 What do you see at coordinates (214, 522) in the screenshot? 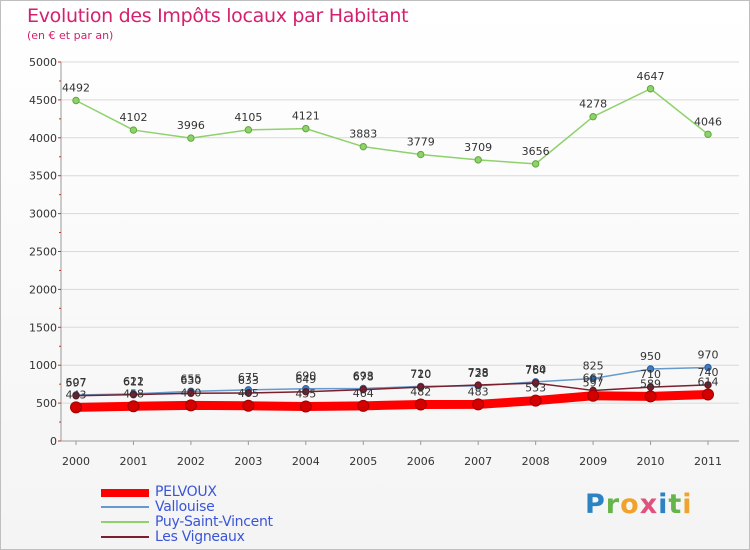
I see `legend-label: Puy-Saint-Vincent` at bounding box center [214, 522].